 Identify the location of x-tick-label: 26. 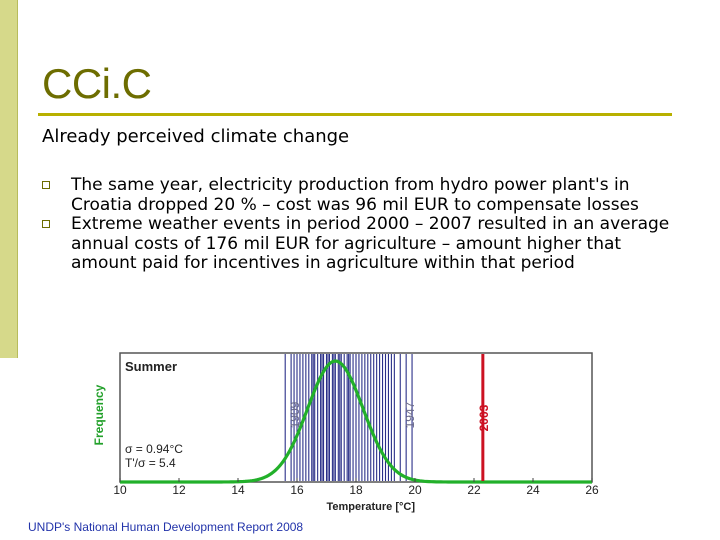
(592, 490).